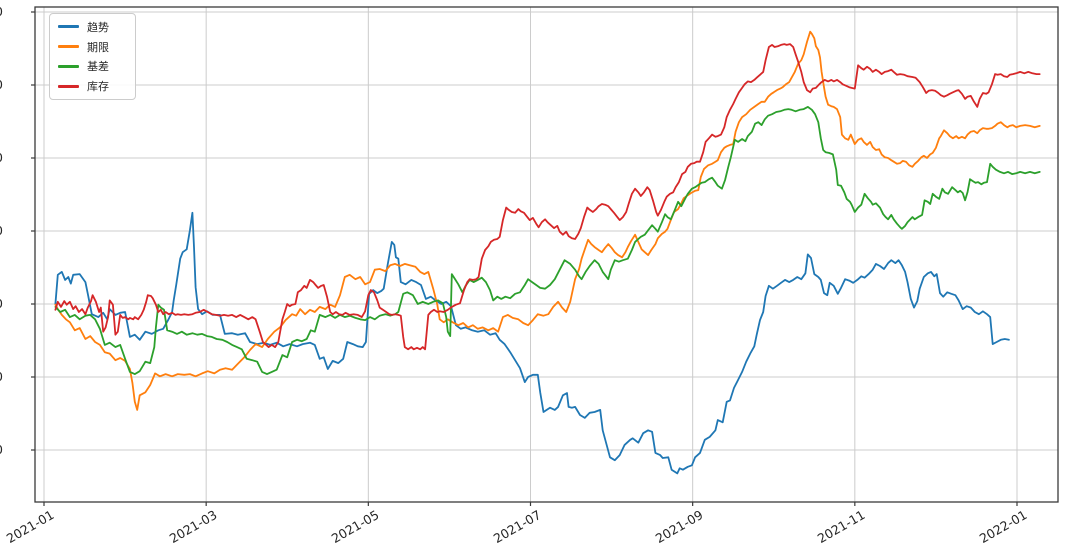 Image resolution: width=1070 pixels, height=552 pixels. Describe the element at coordinates (68, 86) in the screenshot. I see `legend-line-swatch-inventory` at that location.